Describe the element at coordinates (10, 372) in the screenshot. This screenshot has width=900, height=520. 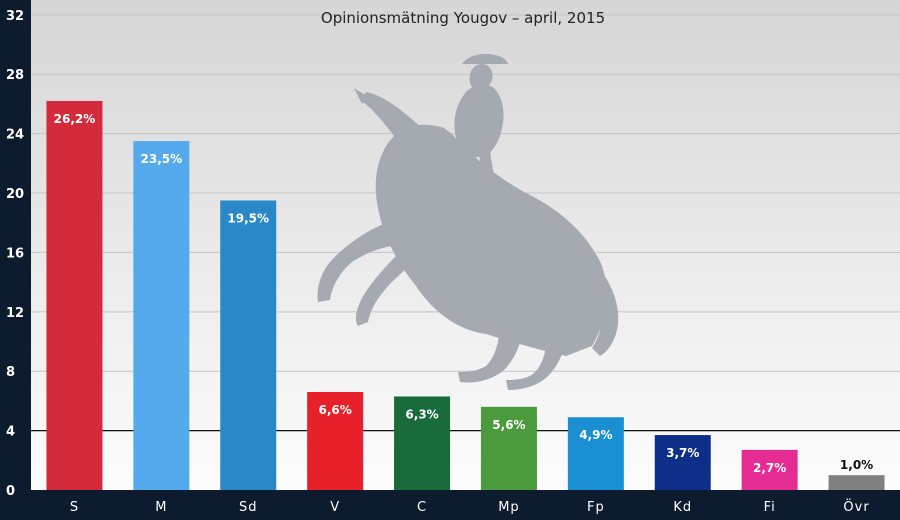
I see `y-tick-label: 8` at that location.